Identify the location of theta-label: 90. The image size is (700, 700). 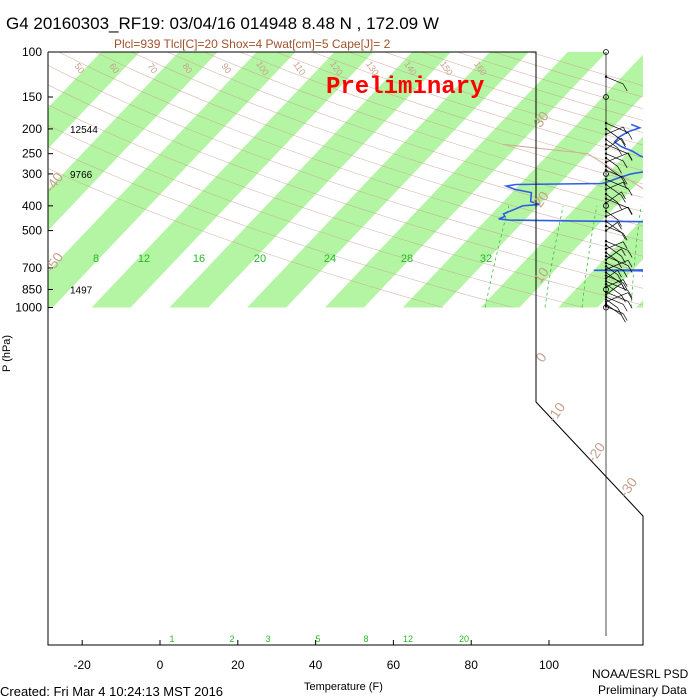
(226, 68).